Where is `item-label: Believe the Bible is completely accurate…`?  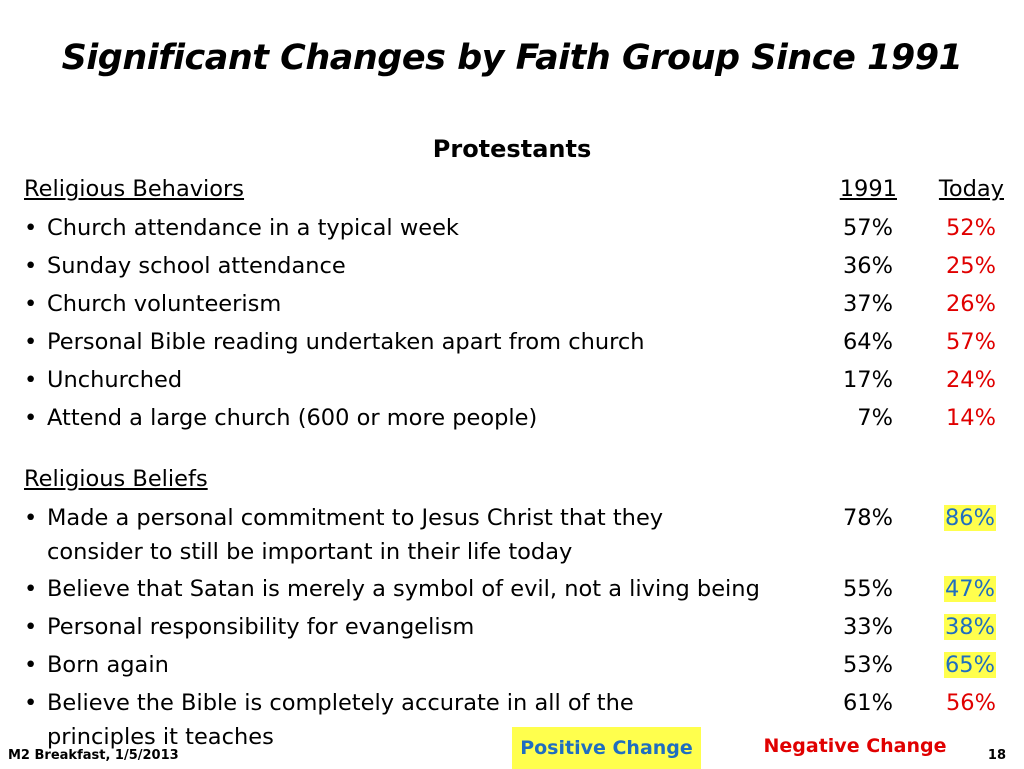
item-label: Believe the Bible is completely accurate… is located at coordinates (340, 703).